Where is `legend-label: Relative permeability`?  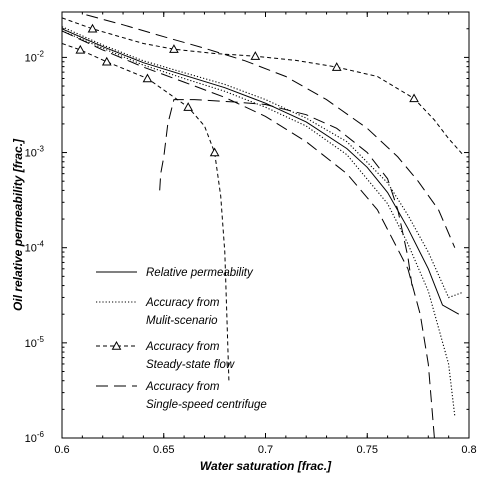
legend-label: Relative permeability is located at coordinates (200, 273).